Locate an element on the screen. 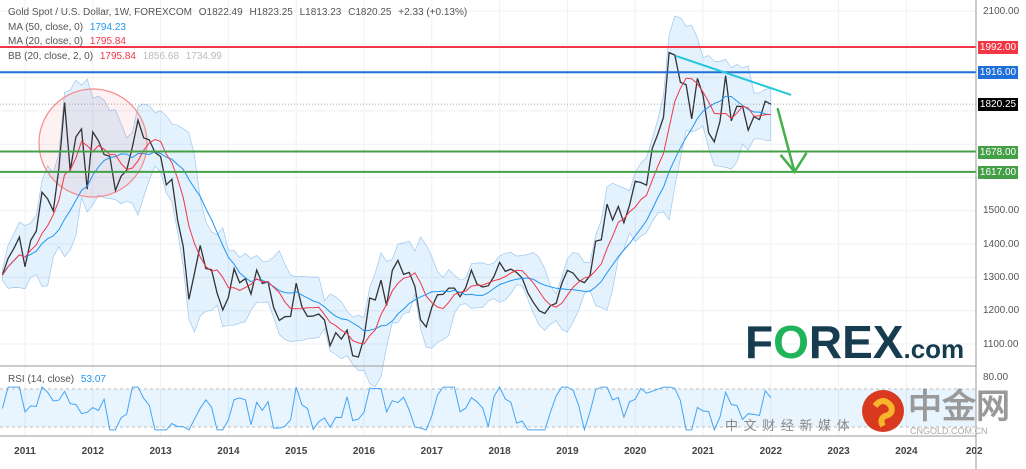 The width and height of the screenshot is (1026, 469). level-tag-1992: 1992.00 is located at coordinates (998, 47).